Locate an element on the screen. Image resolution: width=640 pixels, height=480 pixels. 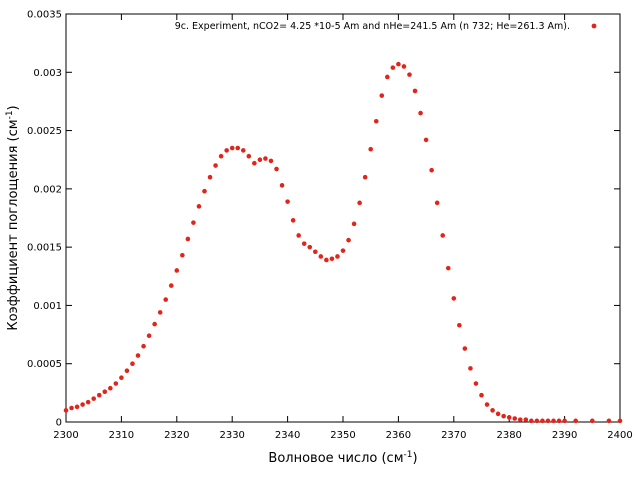
x-tick-label: 2300 is located at coordinates (65, 435).